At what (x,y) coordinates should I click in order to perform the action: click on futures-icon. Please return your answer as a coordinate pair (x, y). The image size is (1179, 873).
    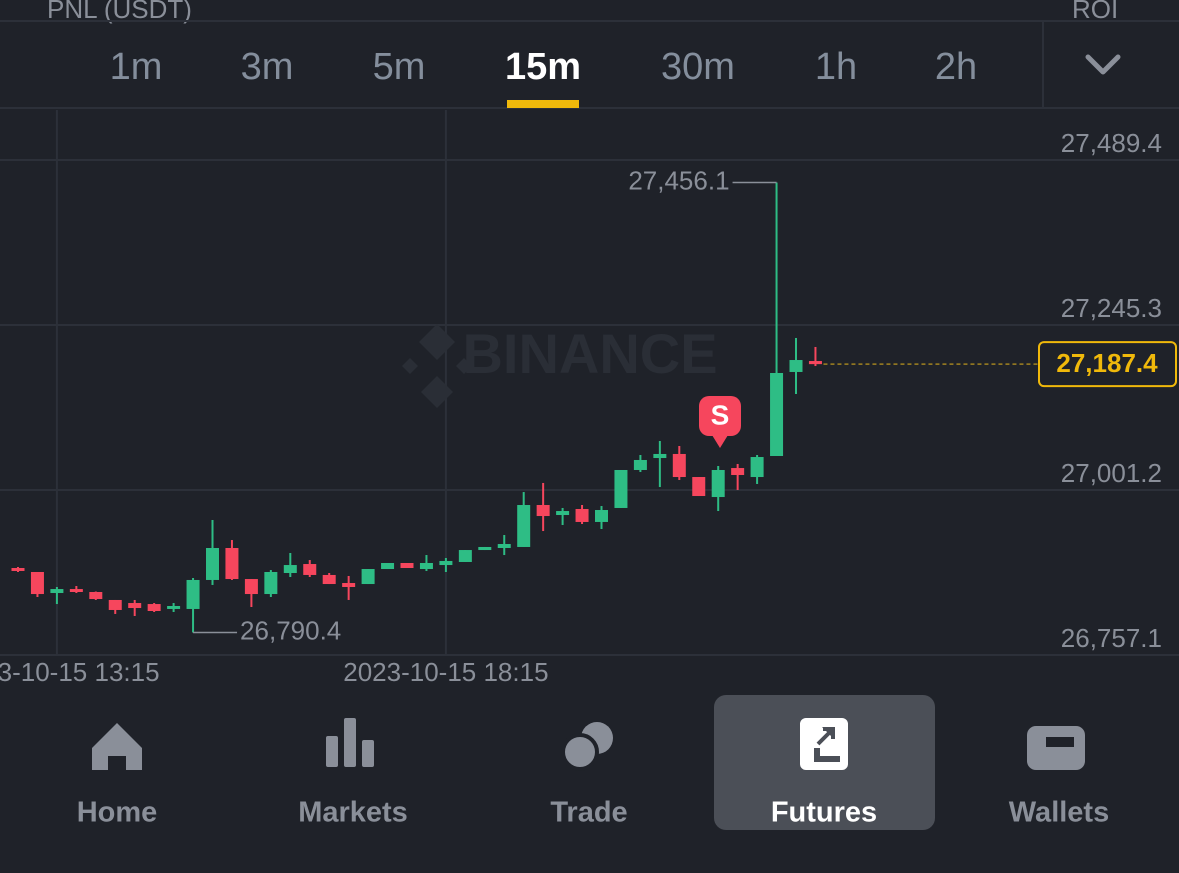
    Looking at the image, I should click on (824, 744).